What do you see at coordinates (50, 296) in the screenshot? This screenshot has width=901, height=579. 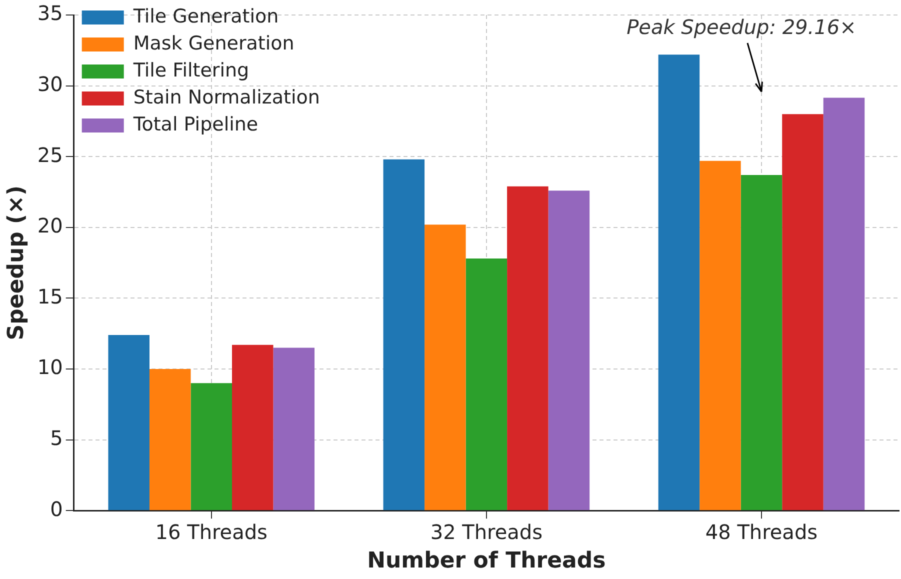 I see `y-tick-label: 15` at bounding box center [50, 296].